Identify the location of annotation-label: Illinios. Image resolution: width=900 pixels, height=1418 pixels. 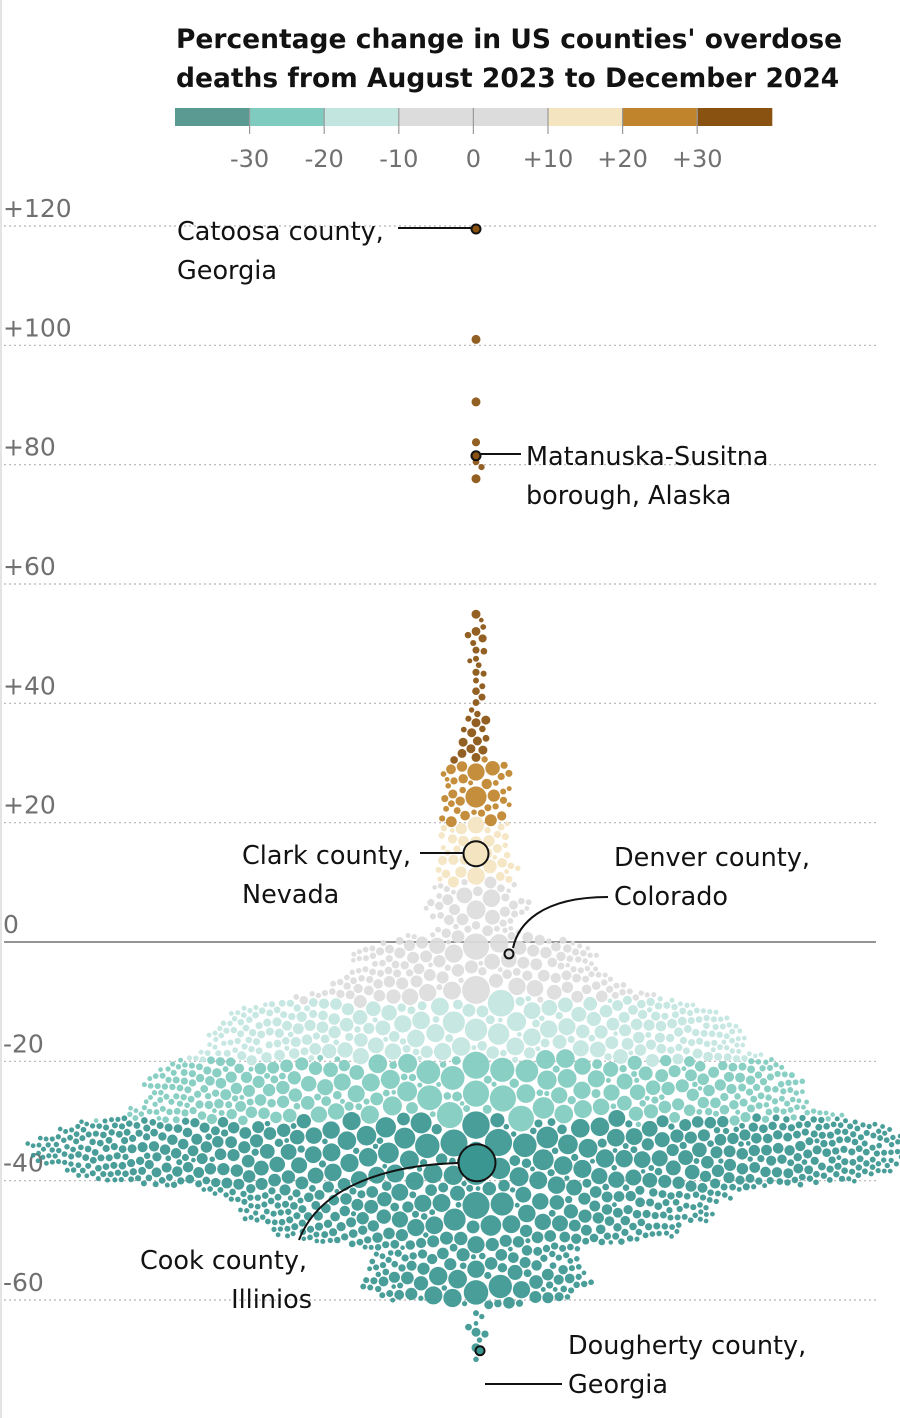
(271, 1300).